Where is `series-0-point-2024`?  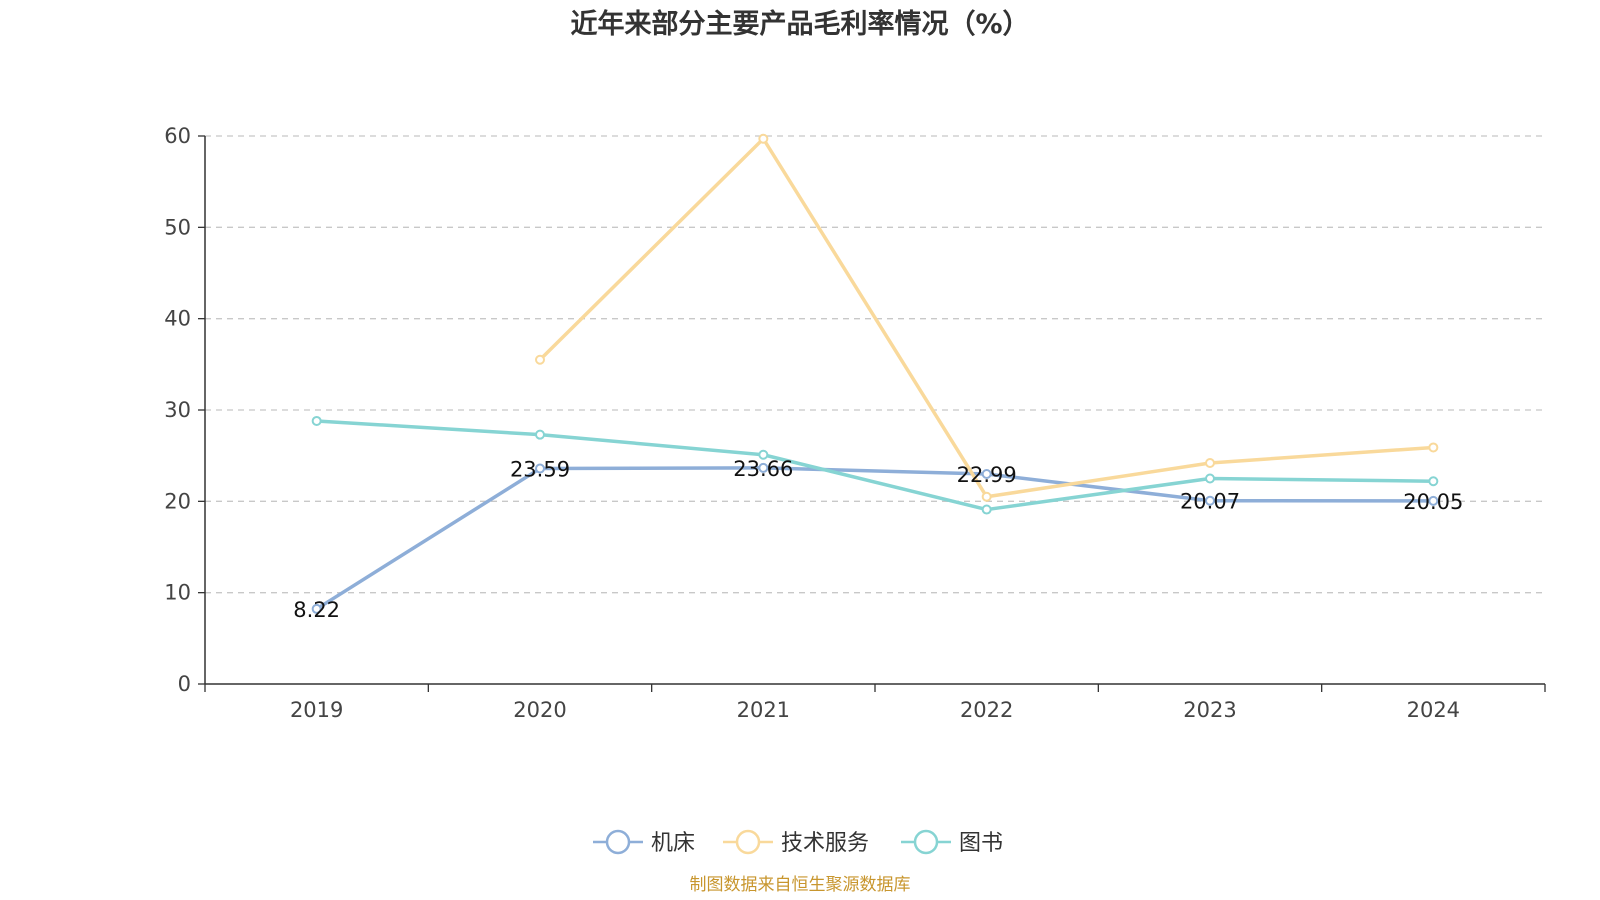
series-0-point-2024 is located at coordinates (1433, 500).